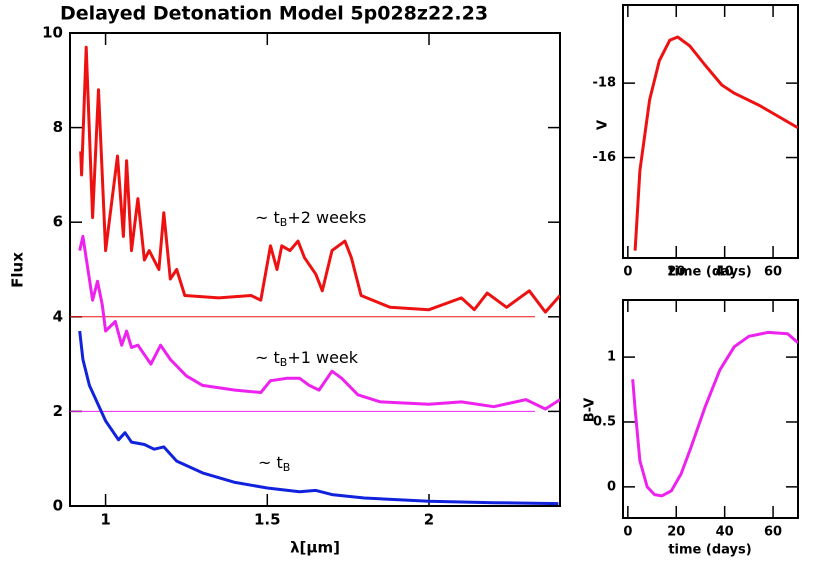 Image resolution: width=830 pixels, height=561 pixels. Describe the element at coordinates (326, 217) in the screenshot. I see `annotation-part: +2 weeks` at that location.